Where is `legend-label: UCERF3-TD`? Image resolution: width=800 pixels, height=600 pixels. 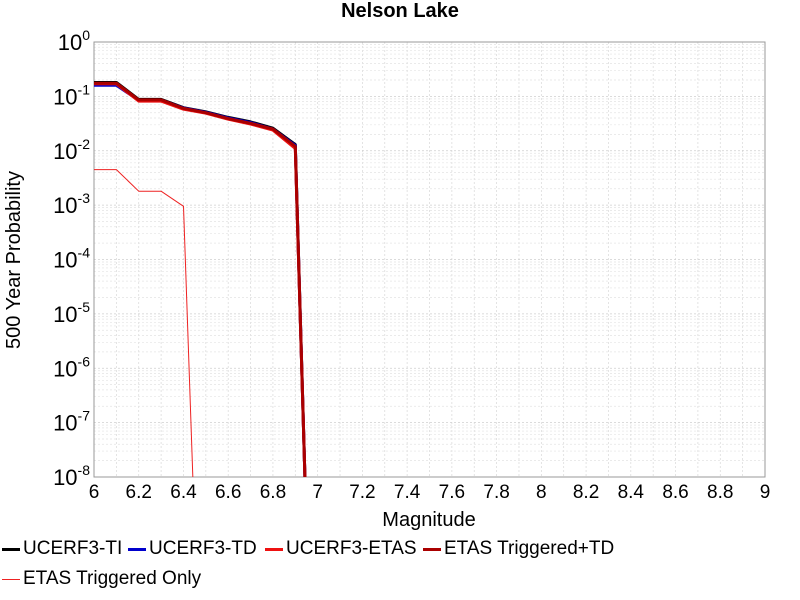 legend-label: UCERF3-TD is located at coordinates (203, 548).